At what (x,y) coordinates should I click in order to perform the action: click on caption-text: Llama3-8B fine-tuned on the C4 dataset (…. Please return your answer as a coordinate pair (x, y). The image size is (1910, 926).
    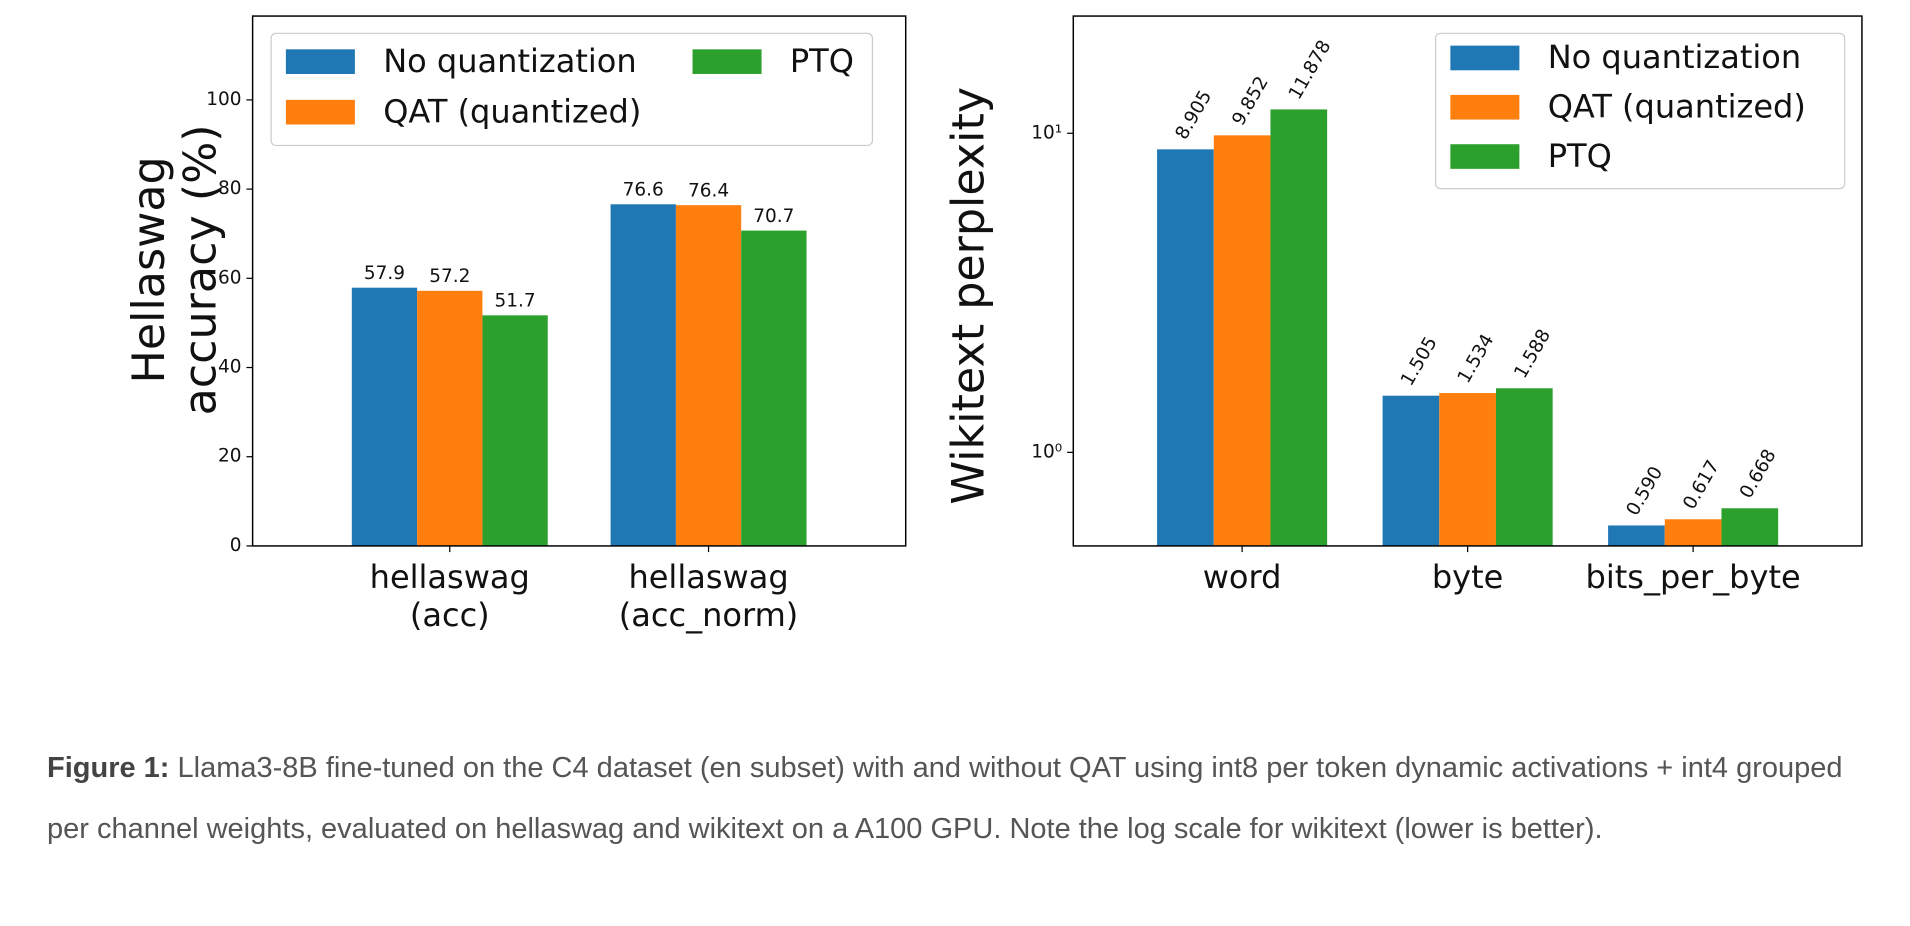
    Looking at the image, I should click on (945, 798).